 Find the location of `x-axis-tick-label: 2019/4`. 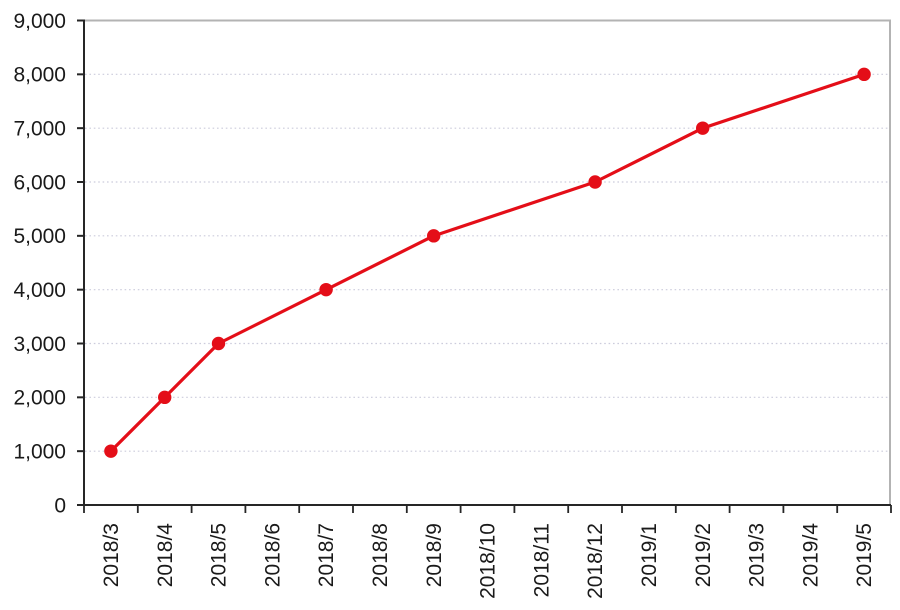

x-axis-tick-label: 2019/4 is located at coordinates (810, 555).